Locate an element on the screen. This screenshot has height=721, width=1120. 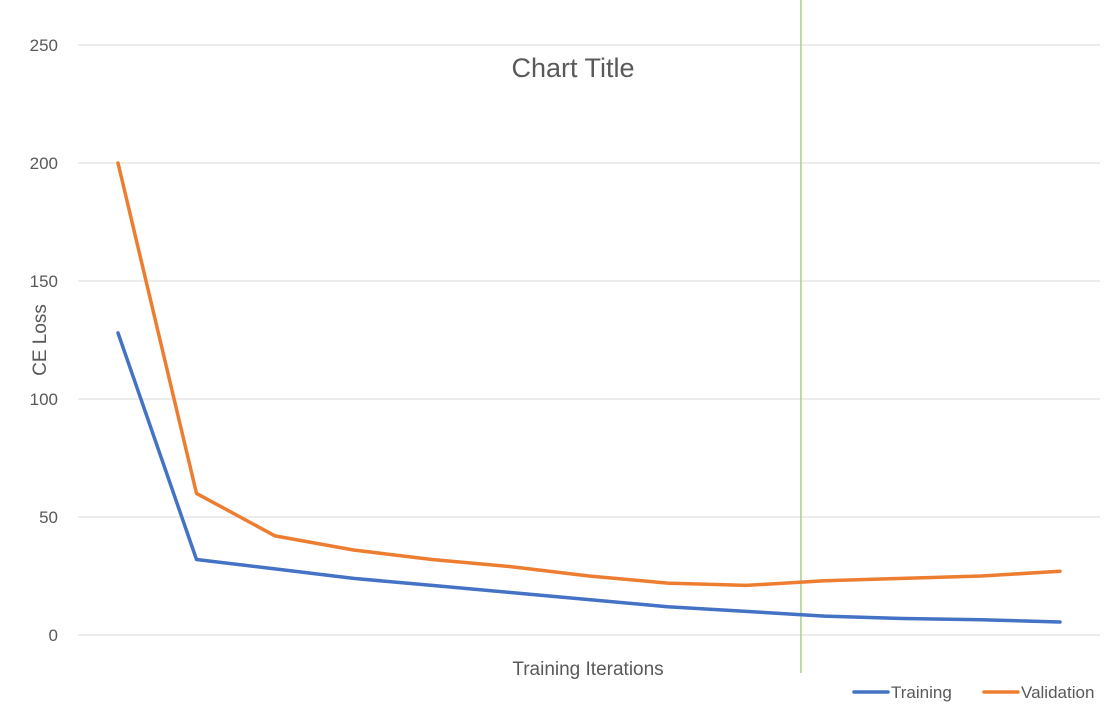
y-tick-label: 100 is located at coordinates (44, 399).